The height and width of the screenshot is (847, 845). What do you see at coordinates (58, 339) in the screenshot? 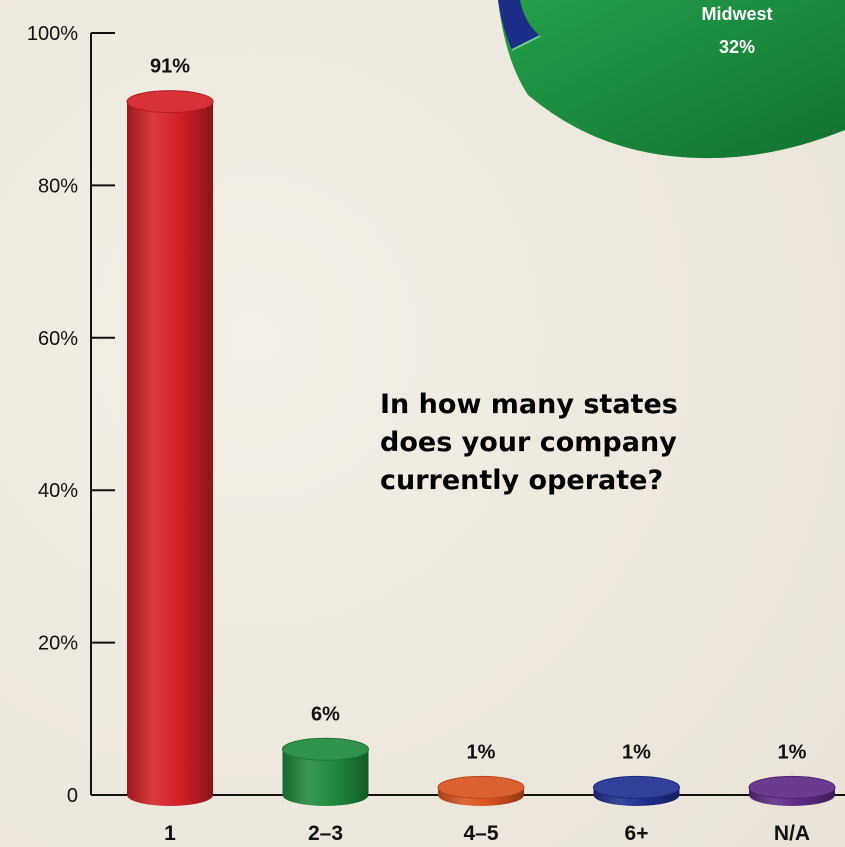
I see `y-tick-label-3: 60%` at bounding box center [58, 339].